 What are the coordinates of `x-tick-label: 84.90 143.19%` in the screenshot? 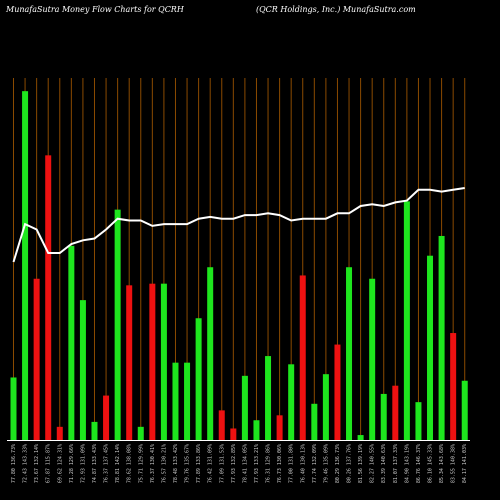 It's located at (407, 463).